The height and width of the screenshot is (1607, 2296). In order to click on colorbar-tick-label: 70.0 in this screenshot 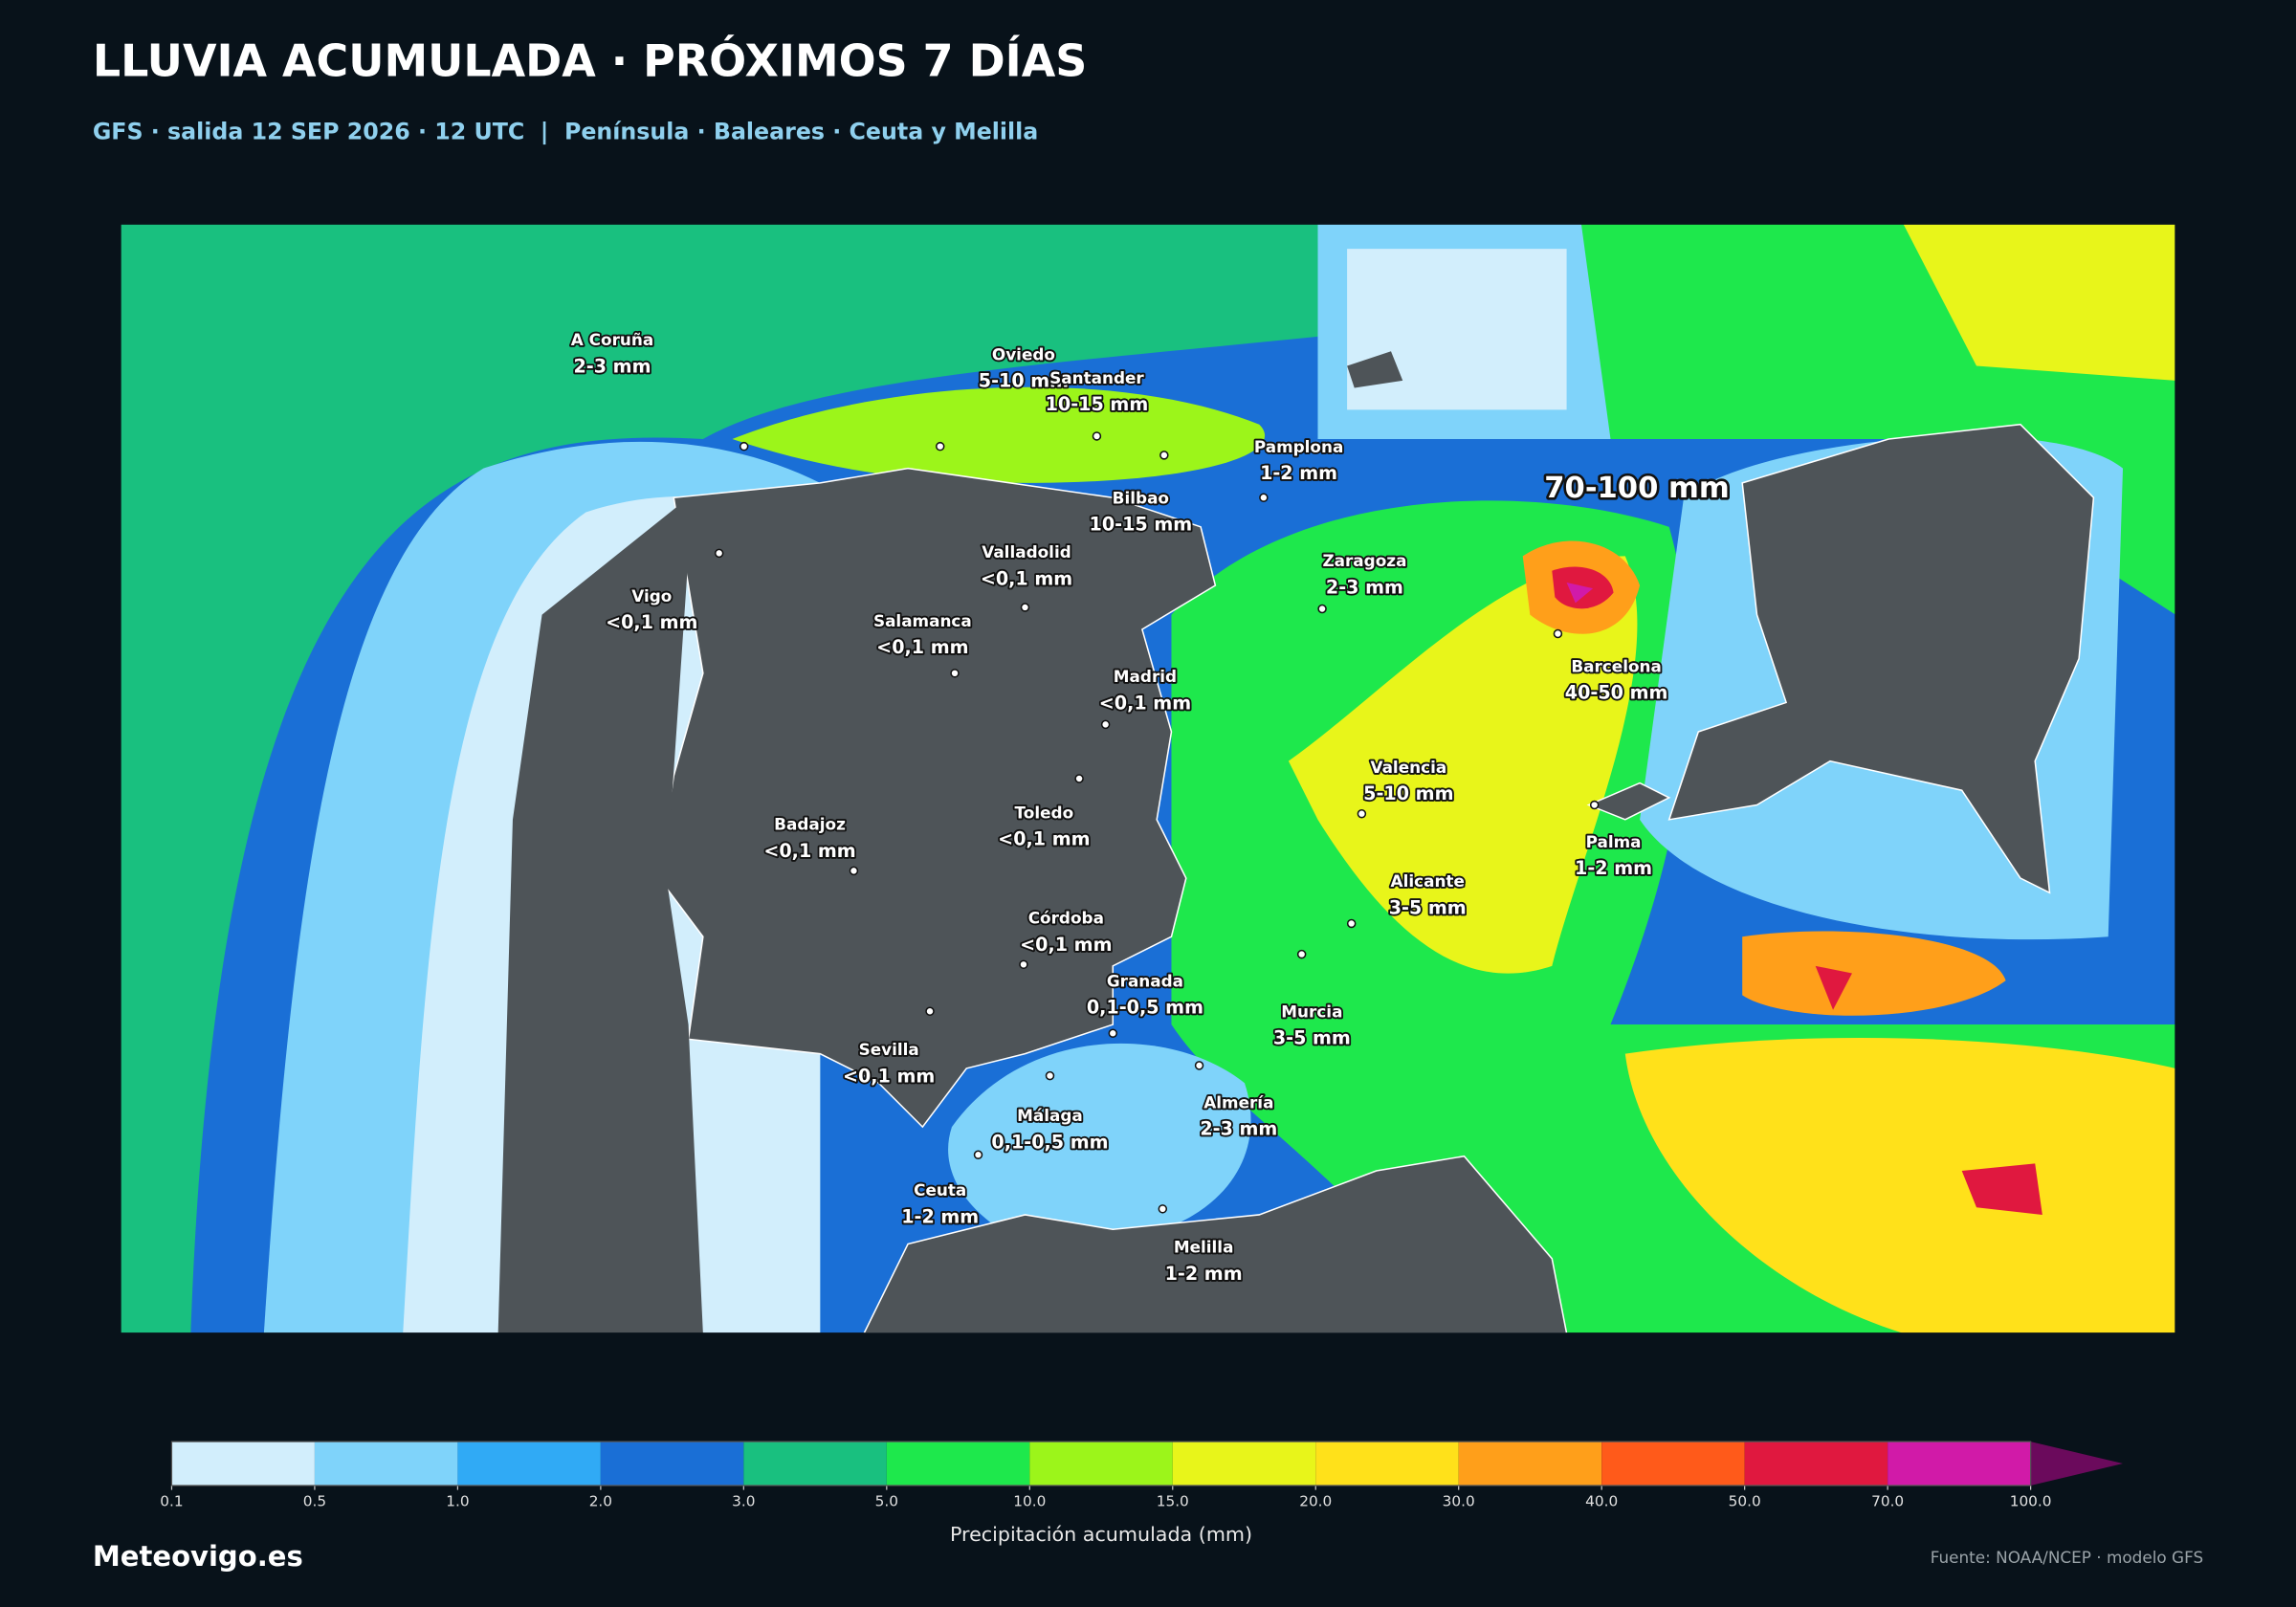, I will do `click(1887, 1500)`.